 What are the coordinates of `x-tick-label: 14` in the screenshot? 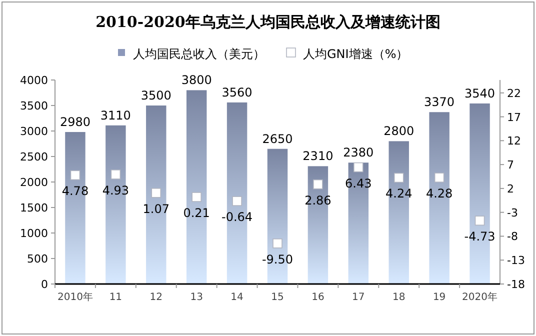 It's located at (237, 297).